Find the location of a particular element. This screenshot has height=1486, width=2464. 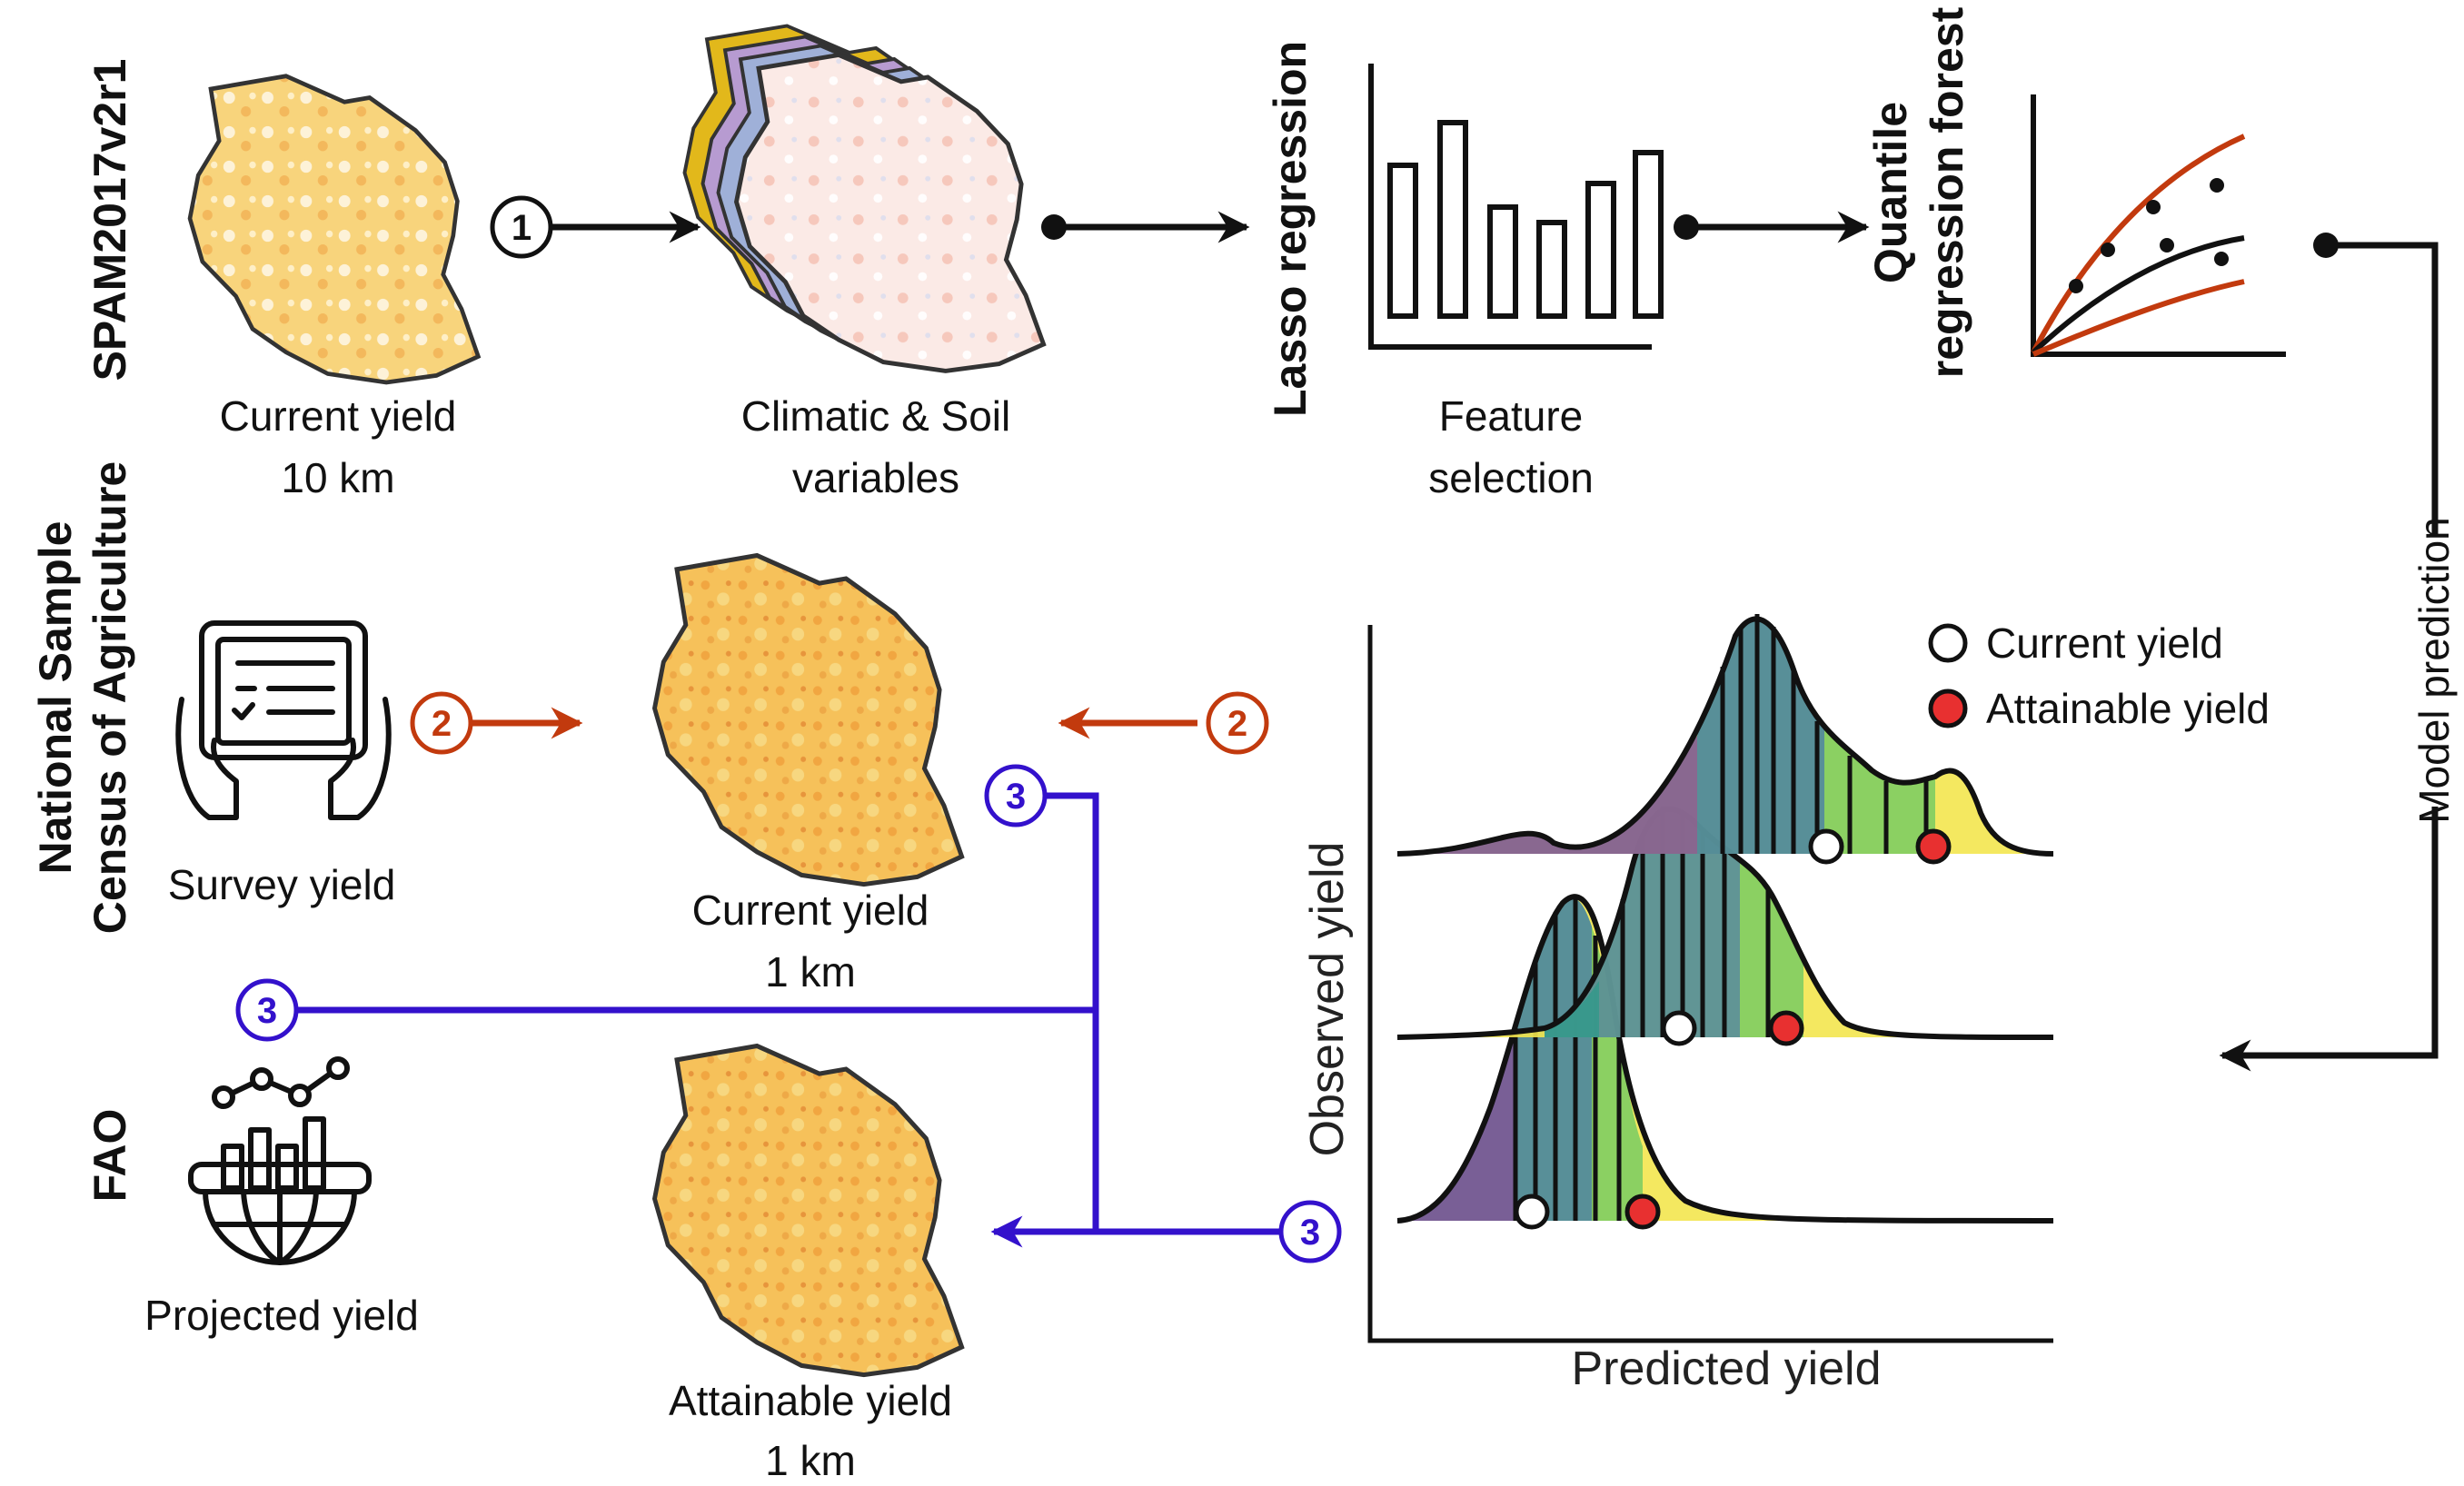

legend-attainable-label: Attainable yield is located at coordinates (2128, 708).